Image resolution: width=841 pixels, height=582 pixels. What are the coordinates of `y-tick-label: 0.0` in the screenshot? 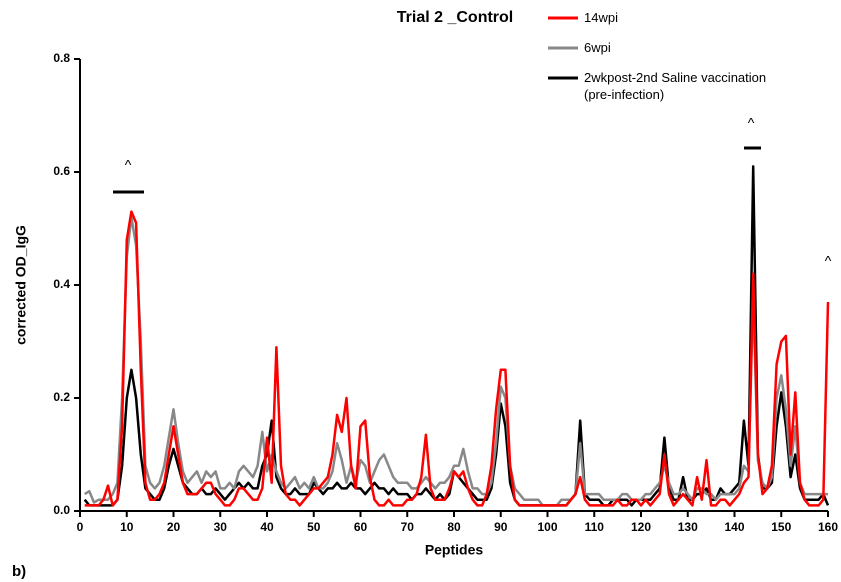 It's located at (61, 510).